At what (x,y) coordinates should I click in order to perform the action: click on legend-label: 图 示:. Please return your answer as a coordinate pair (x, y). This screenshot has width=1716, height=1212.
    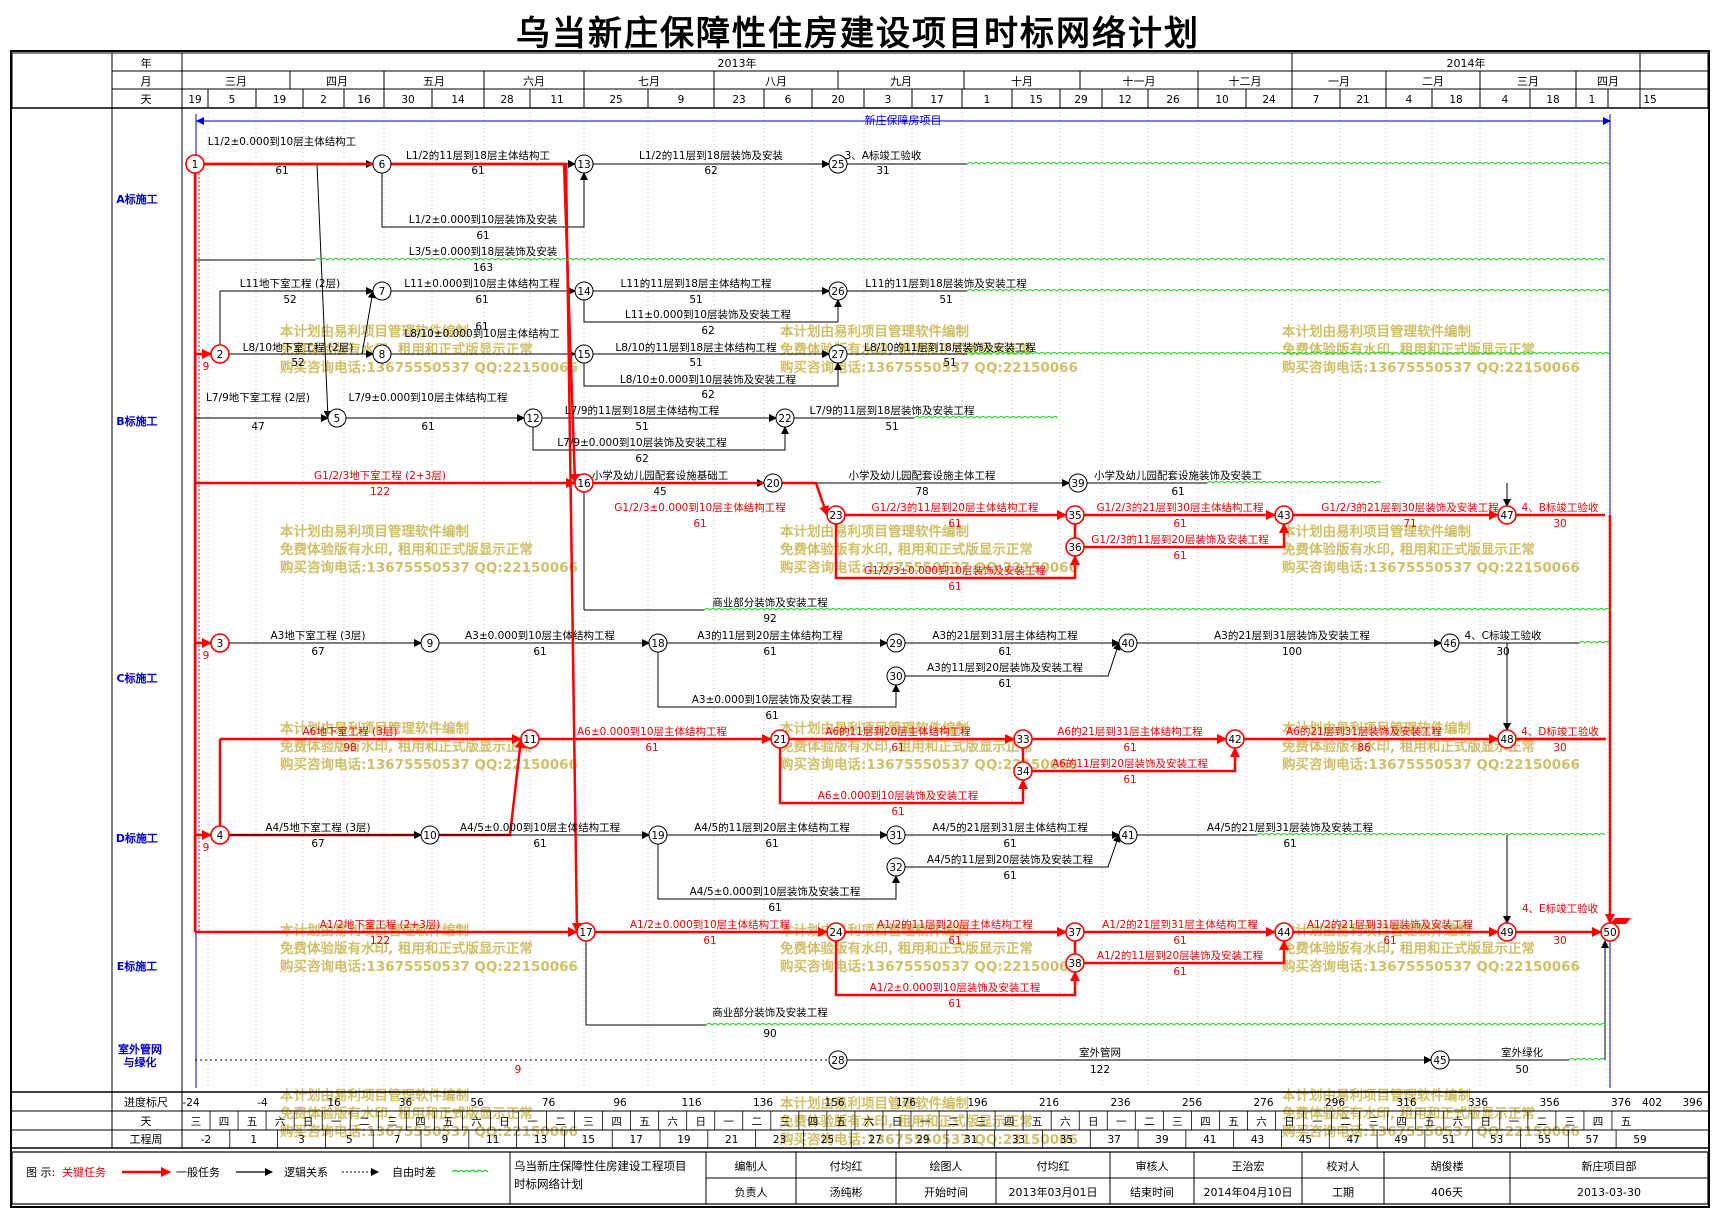
    Looking at the image, I should click on (40, 1172).